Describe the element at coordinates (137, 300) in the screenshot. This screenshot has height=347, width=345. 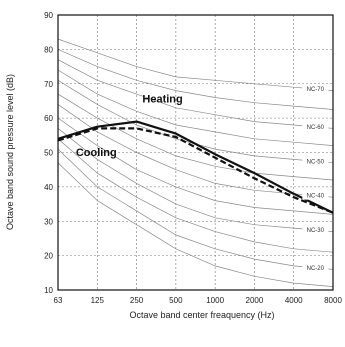
I see `x-tick-label: 250` at that location.